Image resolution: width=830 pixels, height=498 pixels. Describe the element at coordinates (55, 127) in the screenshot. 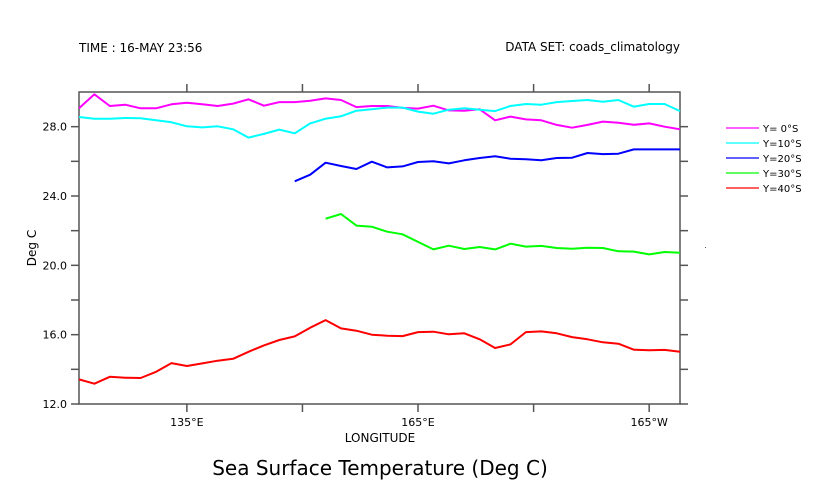

I see `y-tick-label: 28.0` at that location.